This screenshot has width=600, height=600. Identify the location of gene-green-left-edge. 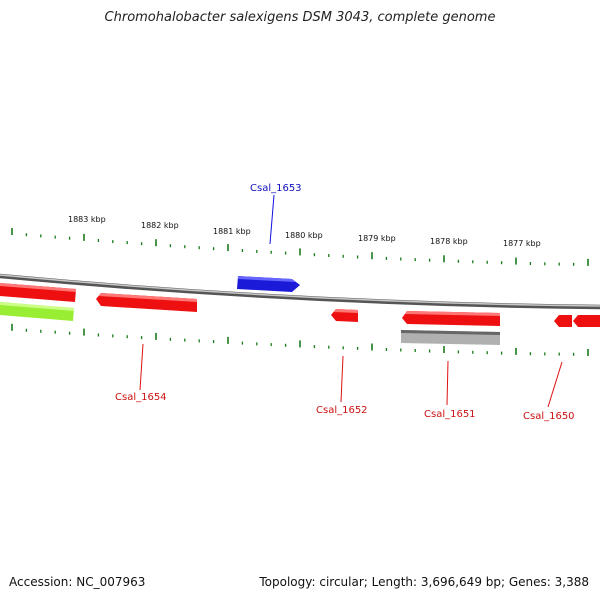
(37, 311).